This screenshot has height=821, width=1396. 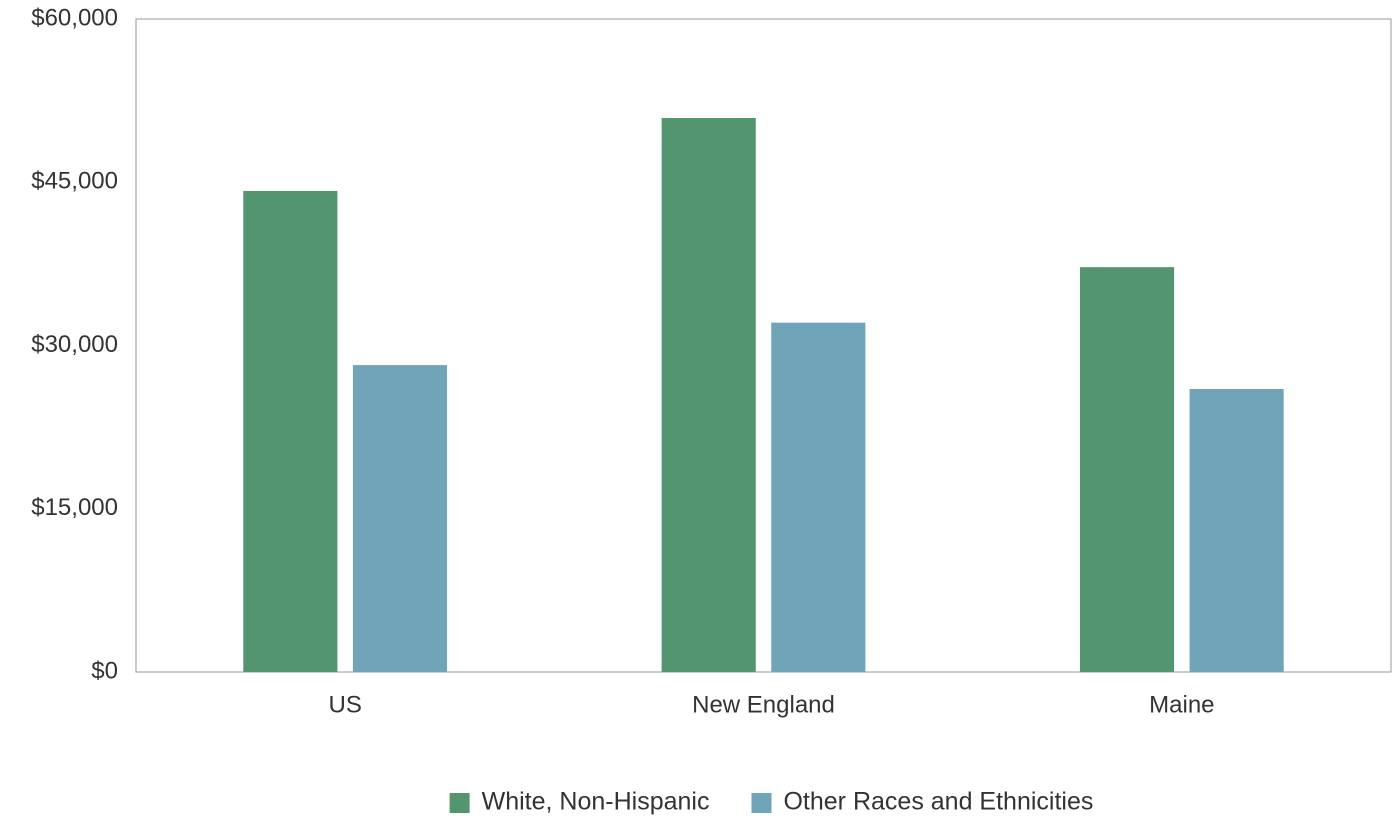 I want to click on y-tick-label: $45,000, so click(x=74, y=181).